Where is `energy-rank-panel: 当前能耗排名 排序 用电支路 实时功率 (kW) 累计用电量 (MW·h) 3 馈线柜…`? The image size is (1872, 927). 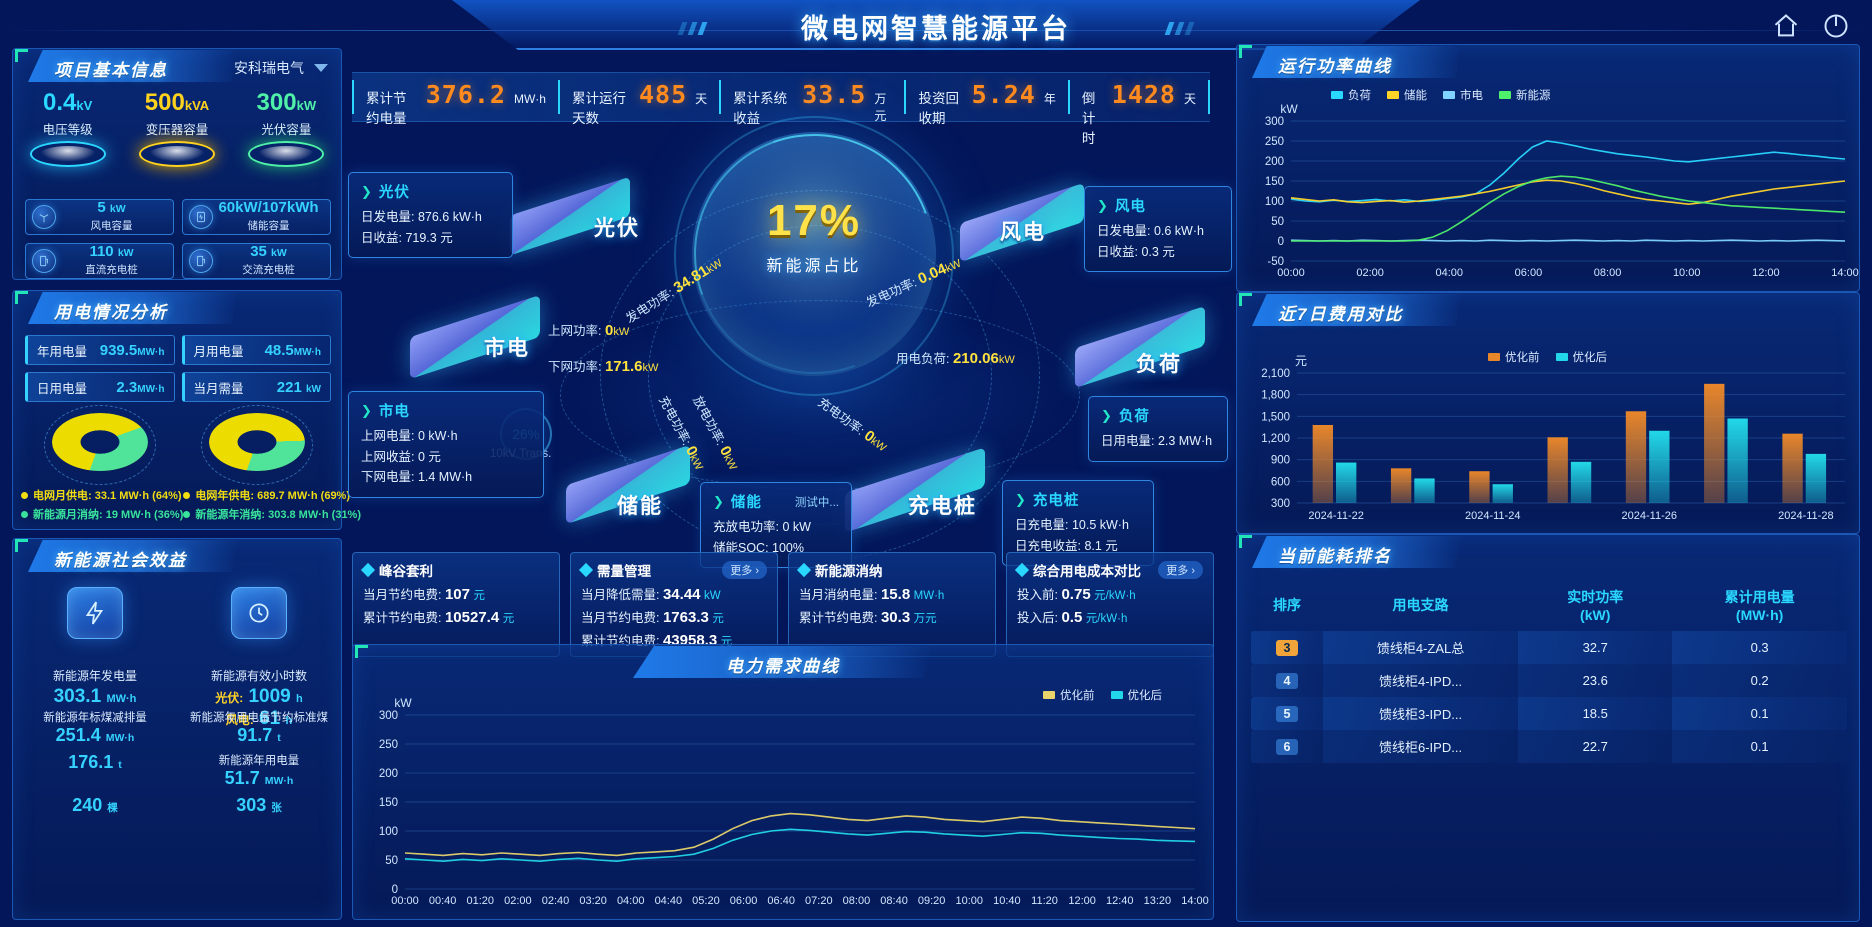
energy-rank-panel: 当前能耗排名 排序 用电支路 实时功率 (kW) 累计用电量 (MW·h) 3 馈线柜… is located at coordinates (1548, 728).